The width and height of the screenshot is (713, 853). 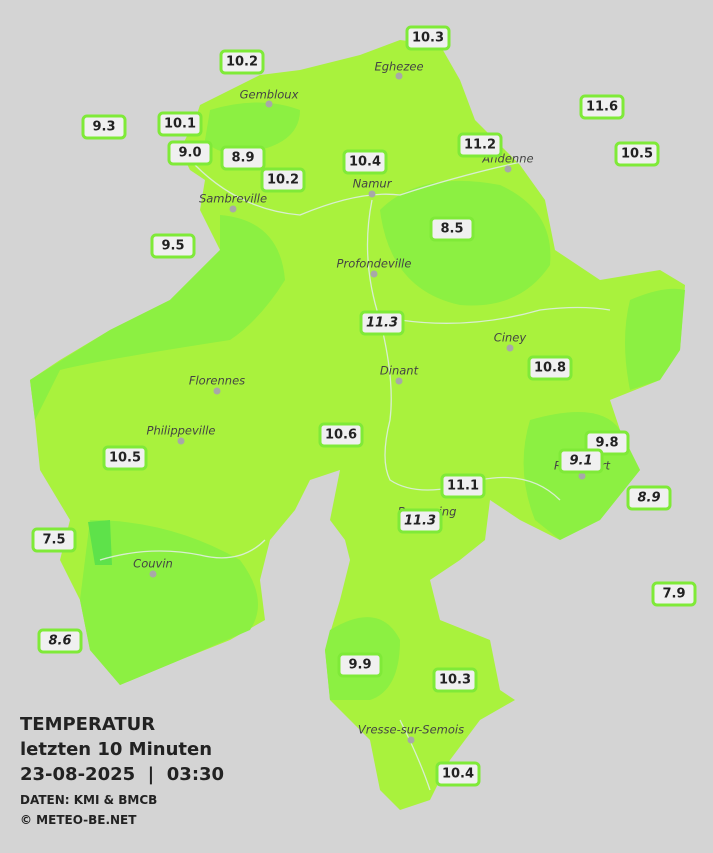 What do you see at coordinates (87, 724) in the screenshot?
I see `title: TEMPERATUR` at bounding box center [87, 724].